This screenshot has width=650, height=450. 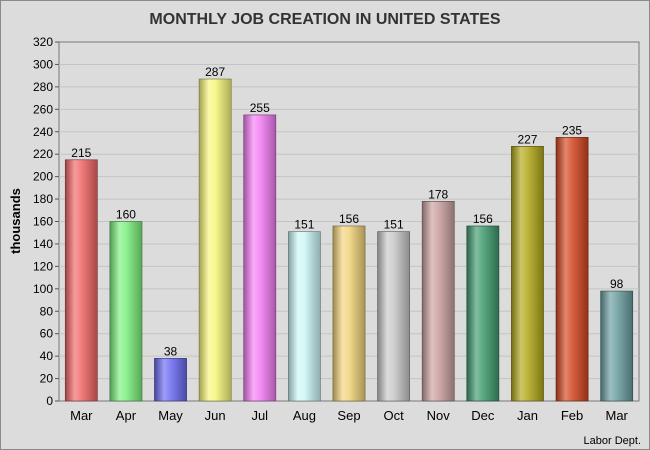 What do you see at coordinates (304, 415) in the screenshot?
I see `x-tick-label: Aug` at bounding box center [304, 415].